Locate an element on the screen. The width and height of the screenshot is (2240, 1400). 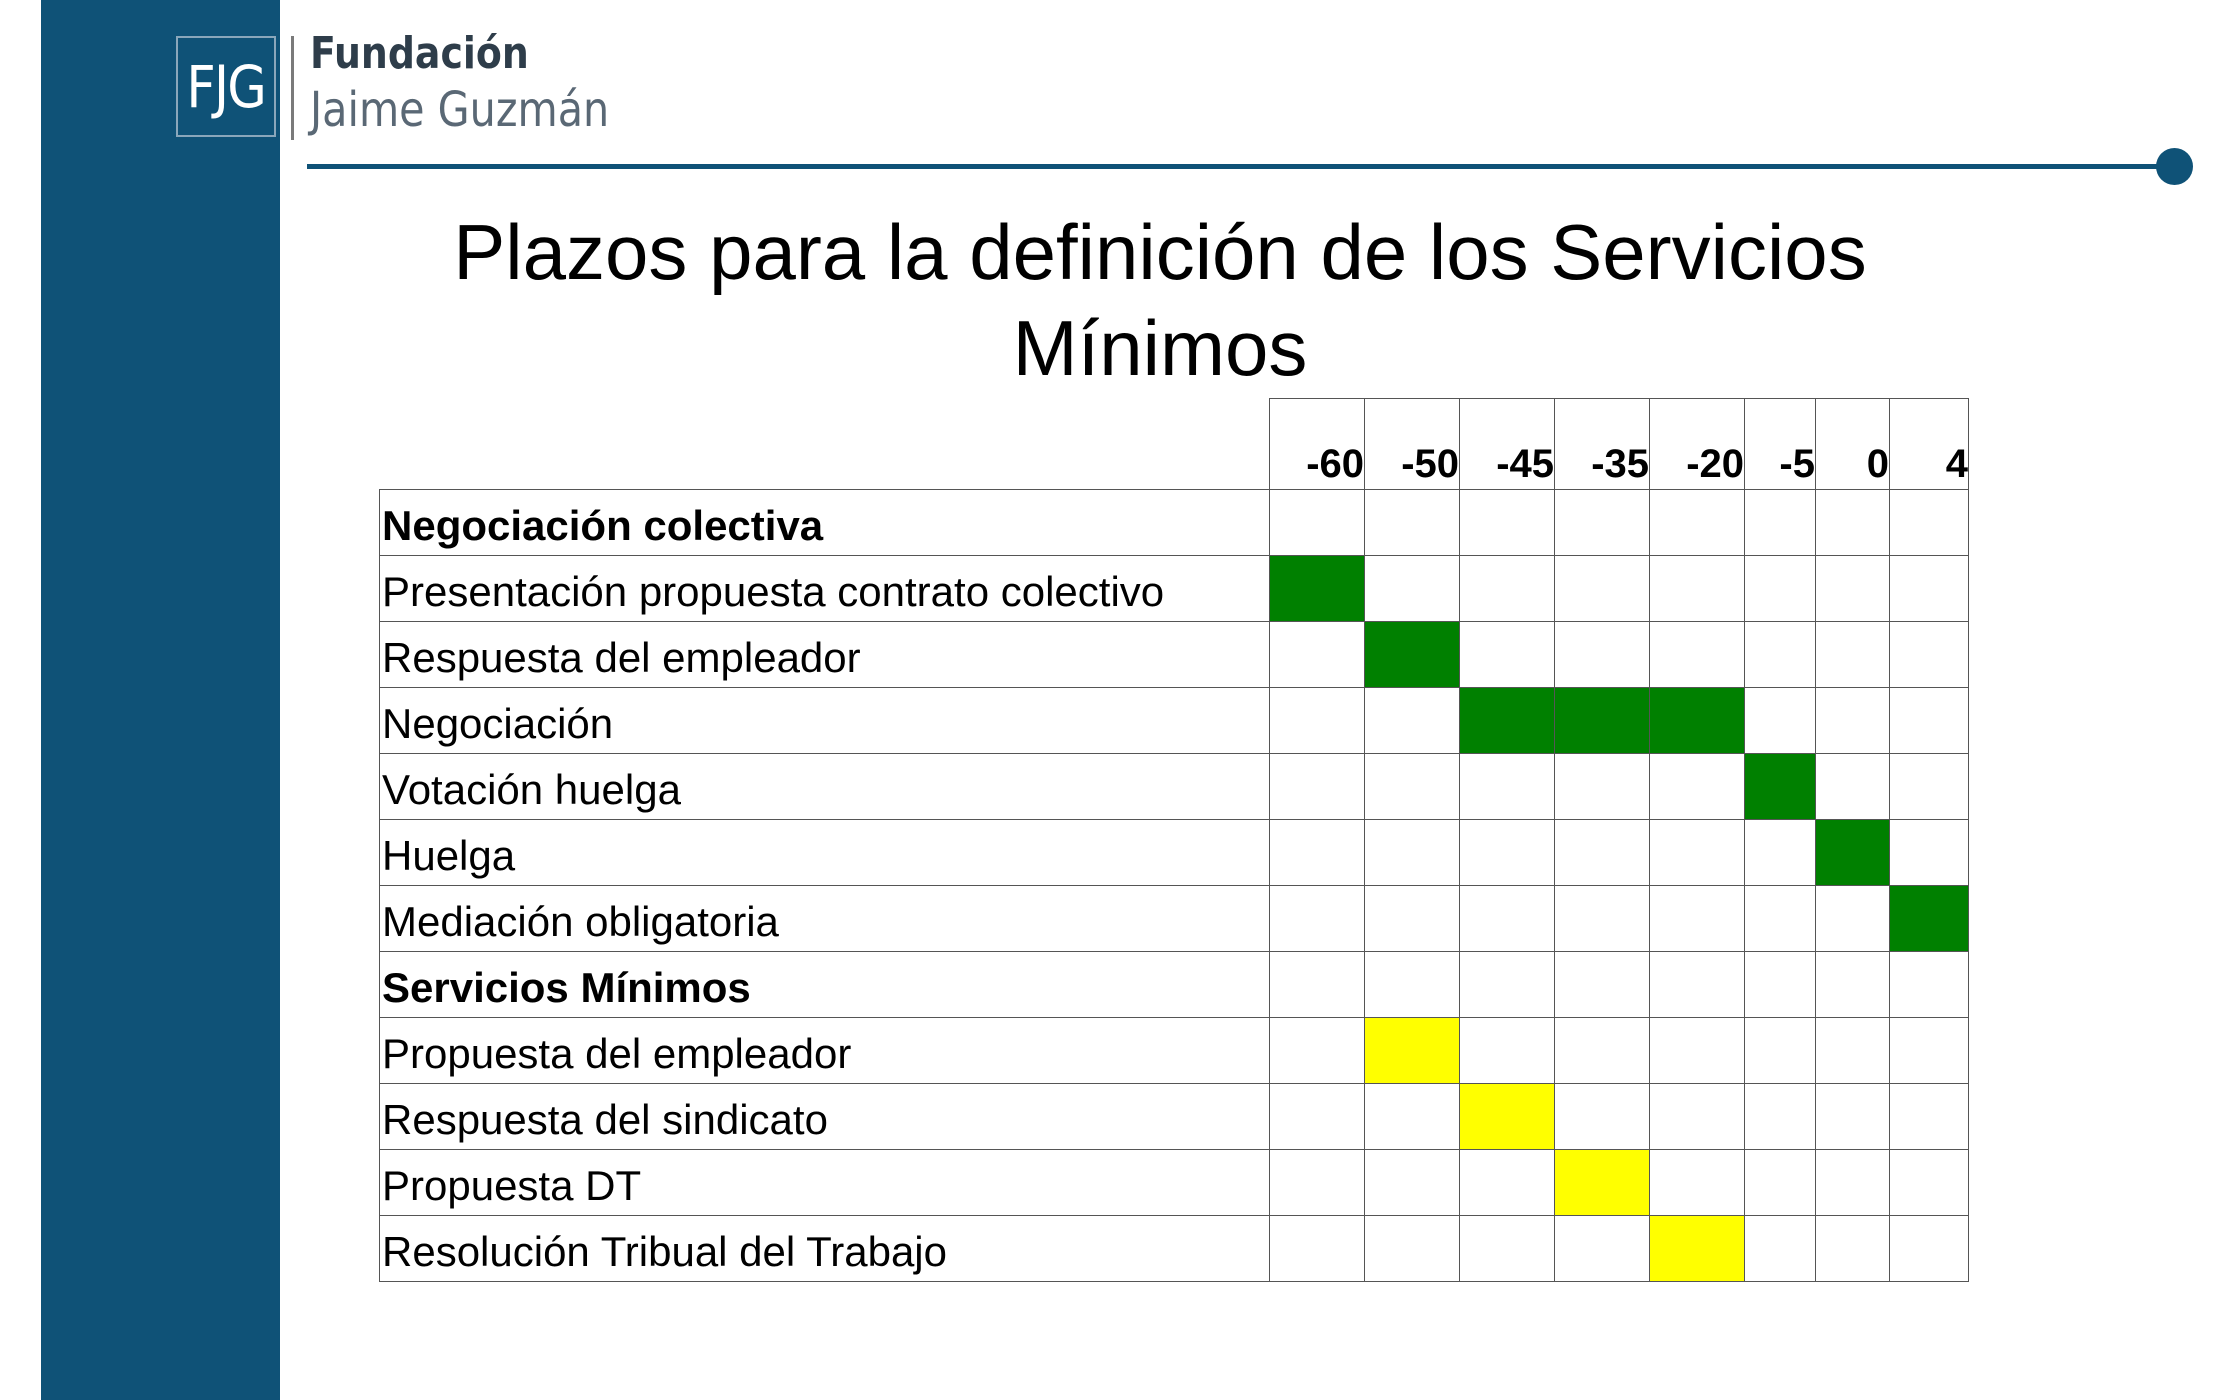
header-rule-dot is located at coordinates (2174, 166).